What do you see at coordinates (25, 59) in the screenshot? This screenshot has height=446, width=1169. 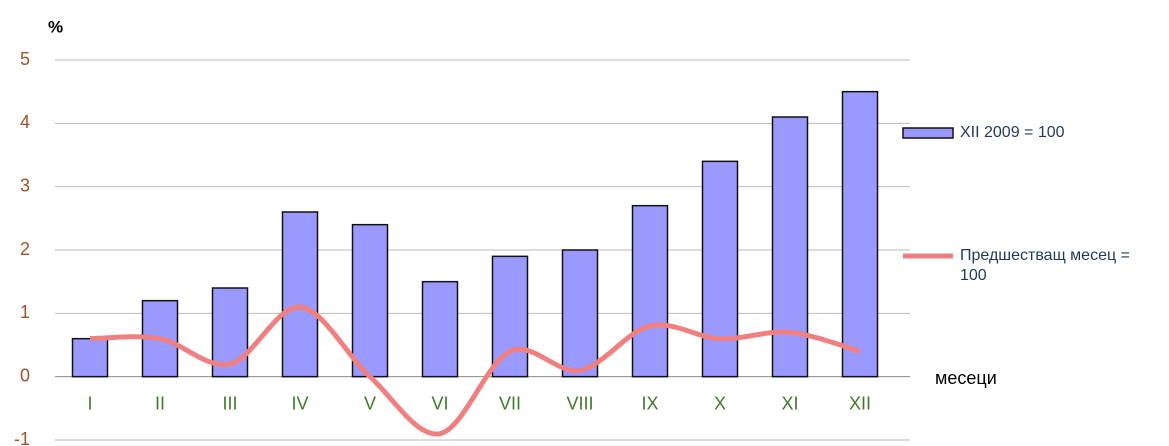 I see `y-tick-label: 5` at bounding box center [25, 59].